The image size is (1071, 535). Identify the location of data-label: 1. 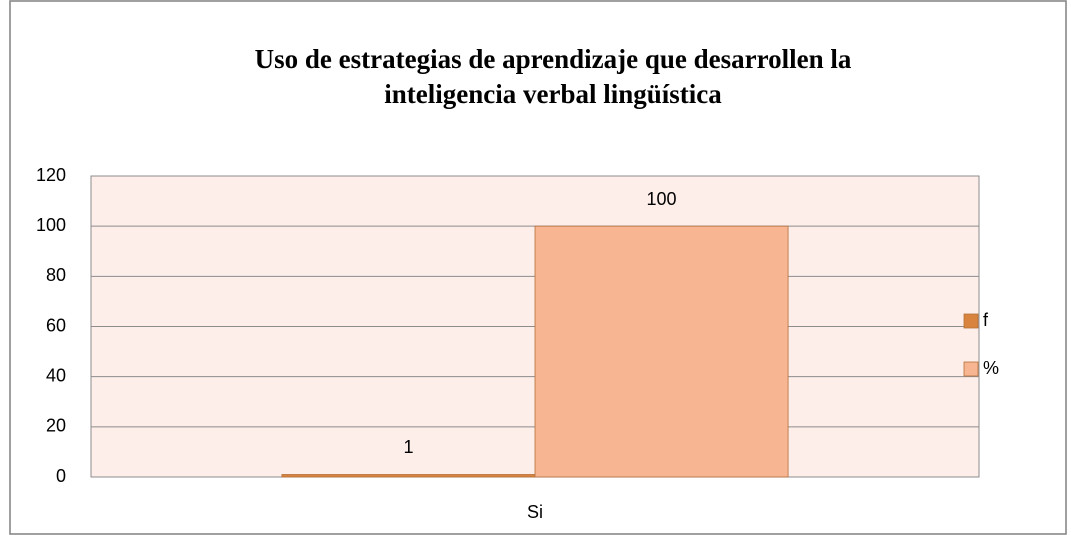
(408, 447).